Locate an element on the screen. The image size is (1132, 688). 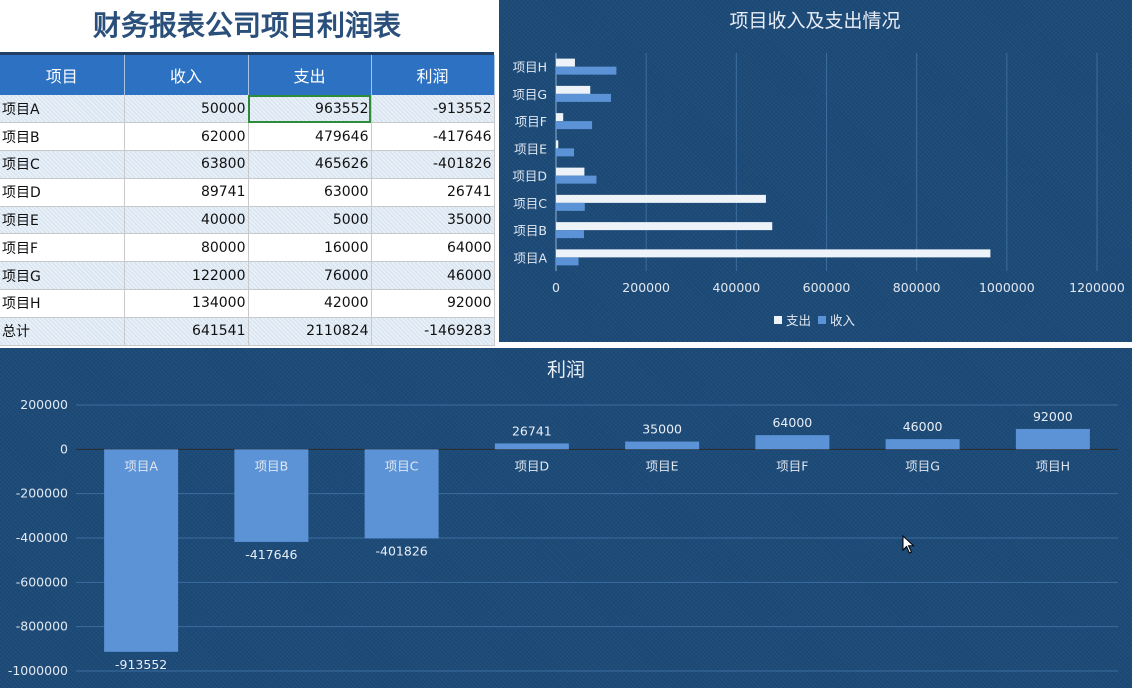
x-tick-label: 0 is located at coordinates (556, 287).